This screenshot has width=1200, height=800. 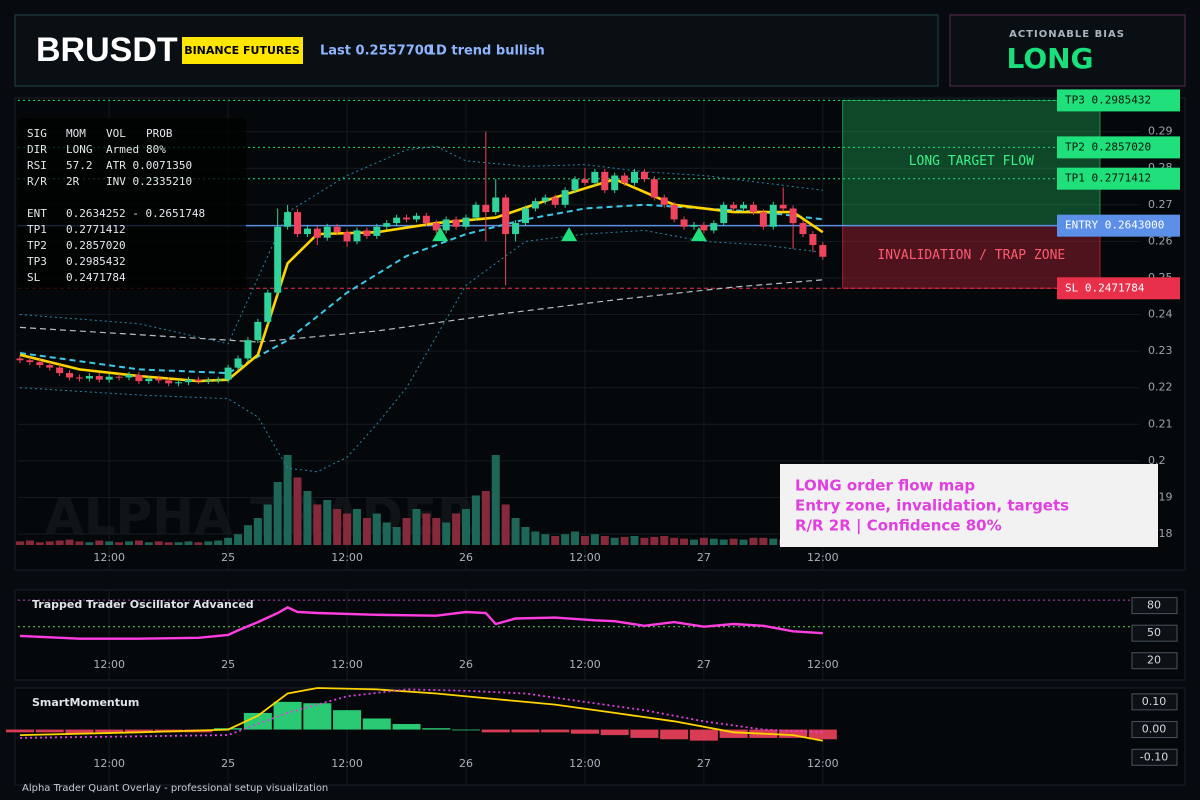 What do you see at coordinates (1160, 350) in the screenshot?
I see `y-tick-label: 0.23` at bounding box center [1160, 350].